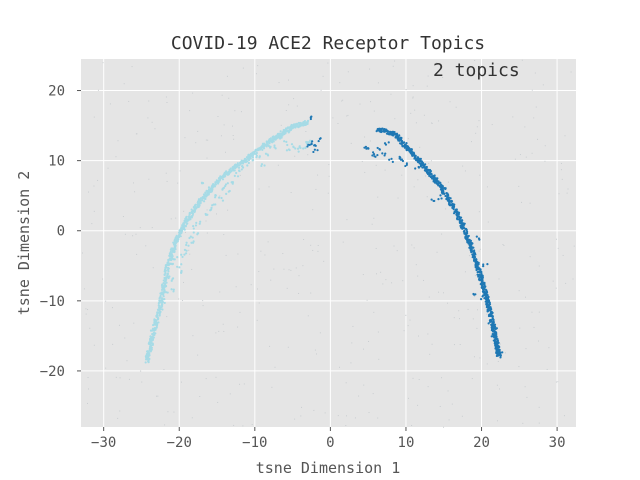 The width and height of the screenshot is (640, 480). What do you see at coordinates (328, 468) in the screenshot?
I see `x-axis-label: tsne Dimension 1` at bounding box center [328, 468].